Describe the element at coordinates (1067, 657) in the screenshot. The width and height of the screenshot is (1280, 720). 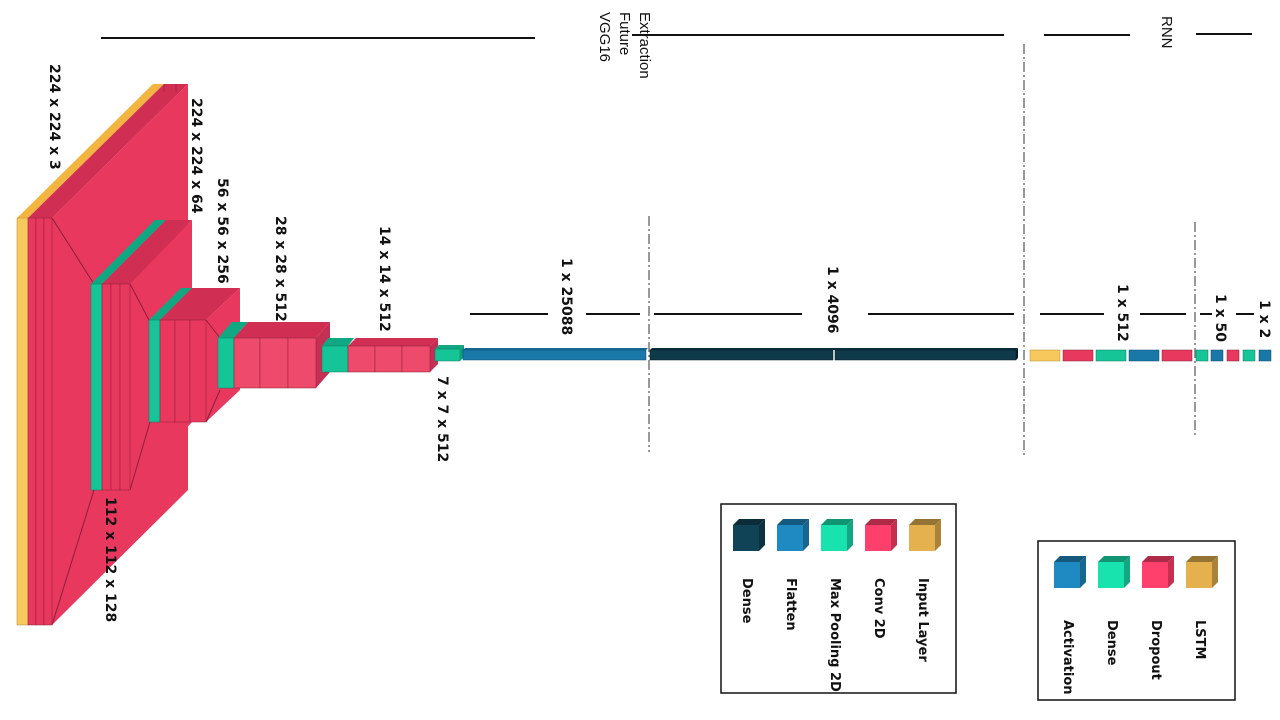
I see `legend-label-activation: Activation` at that location.